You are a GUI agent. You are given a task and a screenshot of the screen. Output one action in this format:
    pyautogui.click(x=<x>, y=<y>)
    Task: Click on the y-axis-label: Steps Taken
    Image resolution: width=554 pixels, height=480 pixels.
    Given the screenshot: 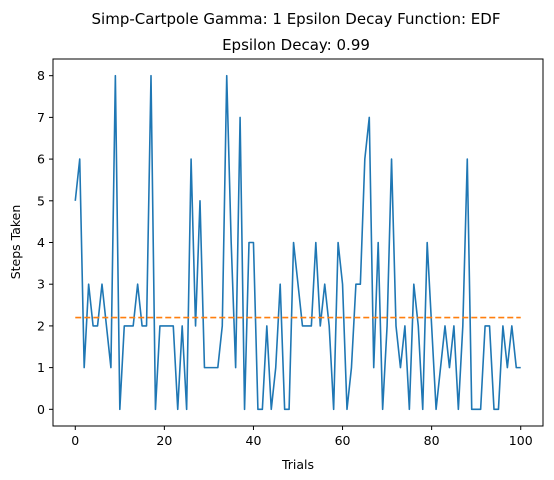 What is the action you would take?
    pyautogui.click(x=15, y=242)
    